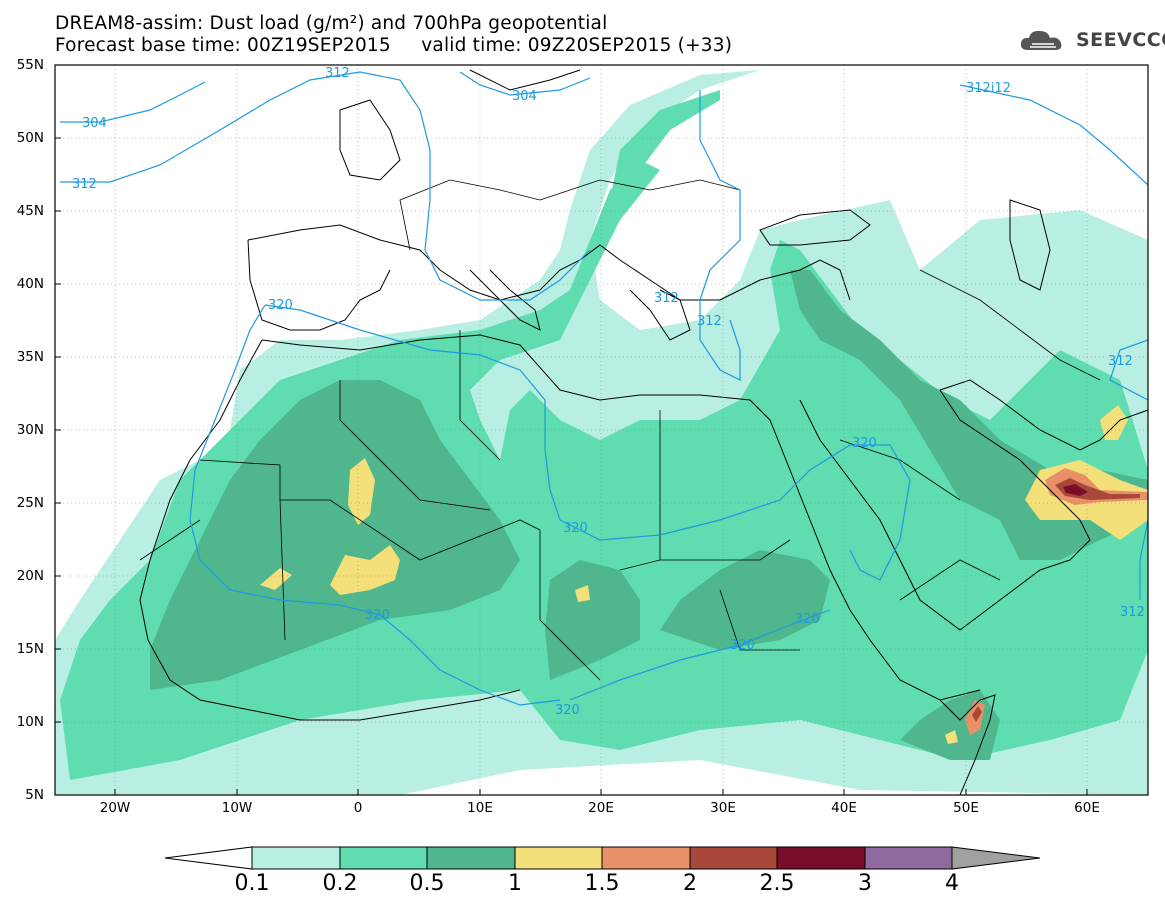 The image size is (1165, 907). Describe the element at coordinates (30, 503) in the screenshot. I see `lat-label: 25N` at that location.